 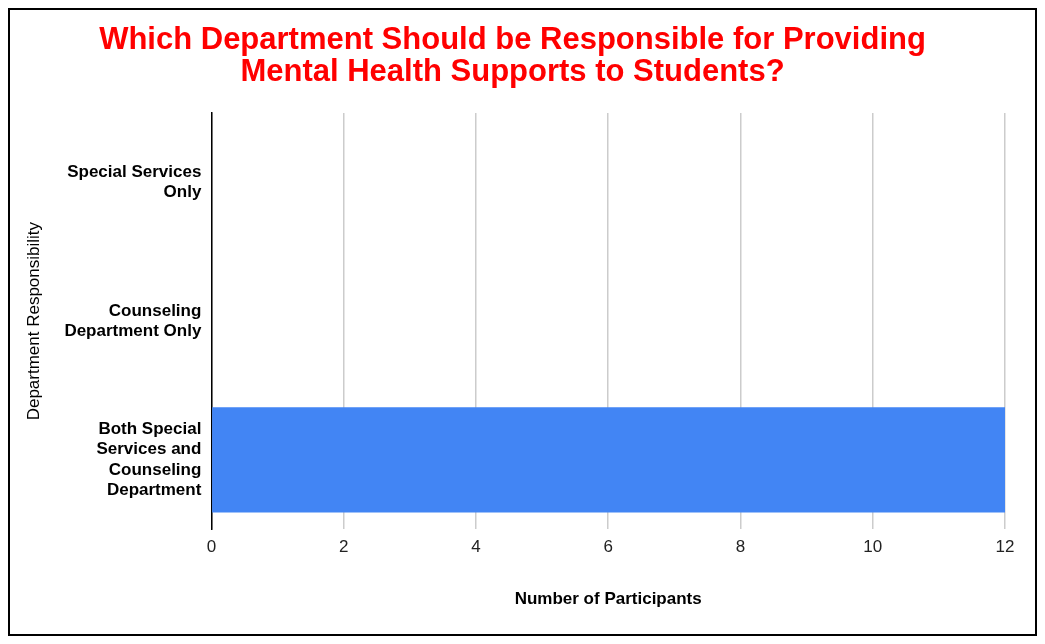 What do you see at coordinates (33, 321) in the screenshot?
I see `y-axis-title: Department Responsibility` at bounding box center [33, 321].